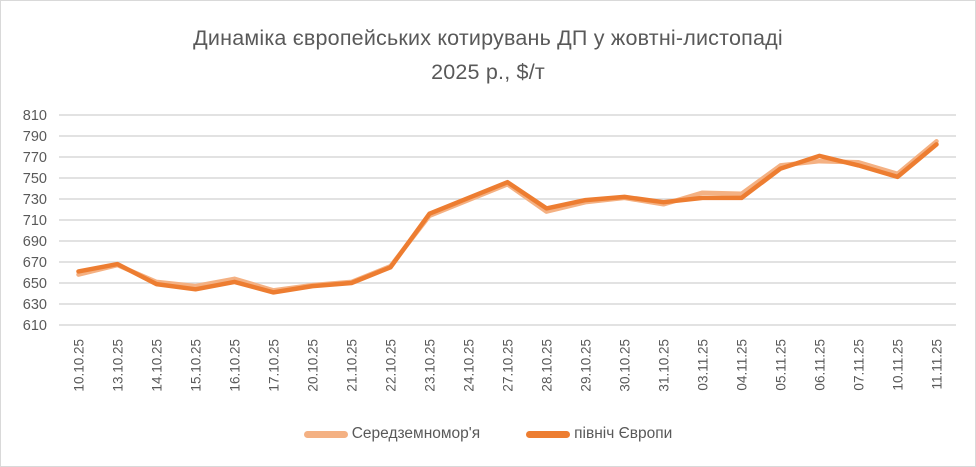  Describe the element at coordinates (35, 200) in the screenshot. I see `y-tick-label-730: 730` at that location.